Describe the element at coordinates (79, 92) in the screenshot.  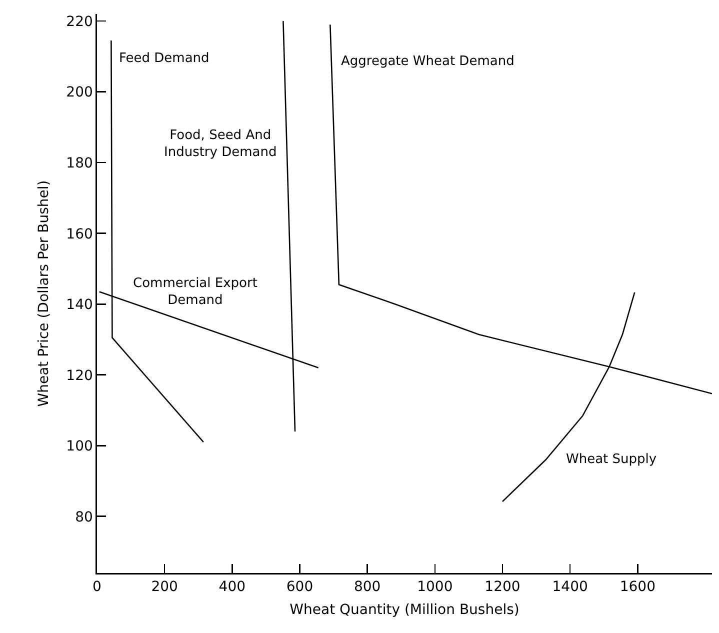
I see `y-tick-label: 200` at that location.